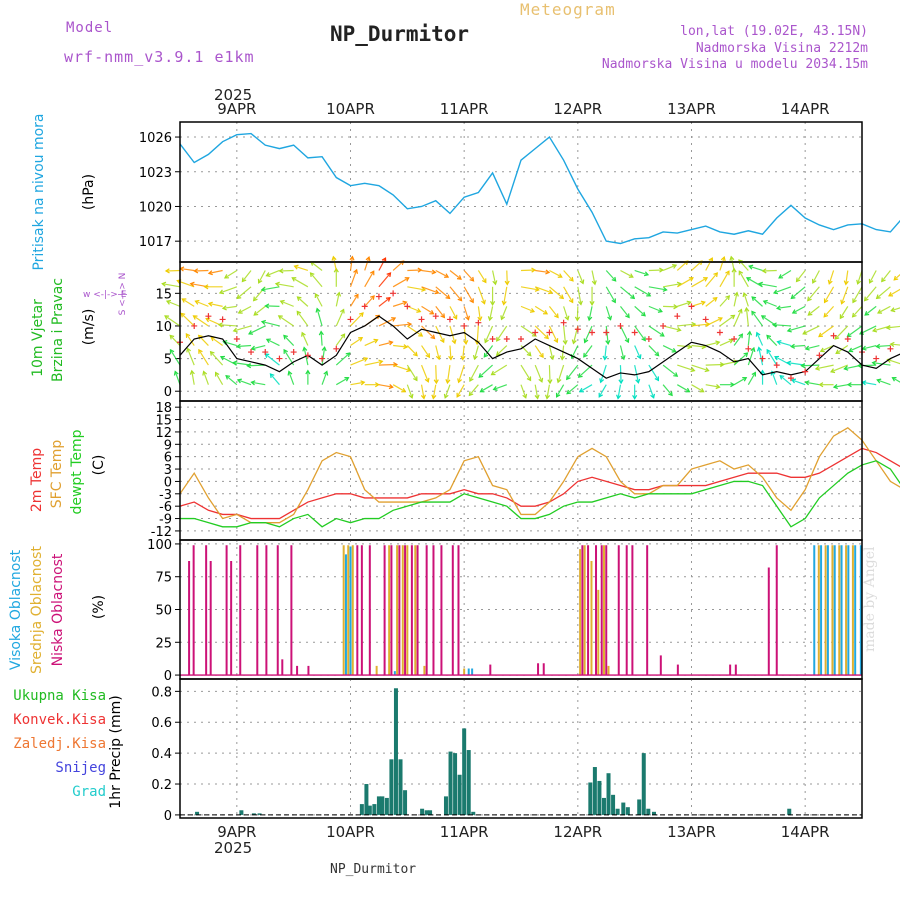 The width and height of the screenshot is (900, 900). Describe the element at coordinates (163, 578) in the screenshot. I see `y-tick-label: 75` at that location.